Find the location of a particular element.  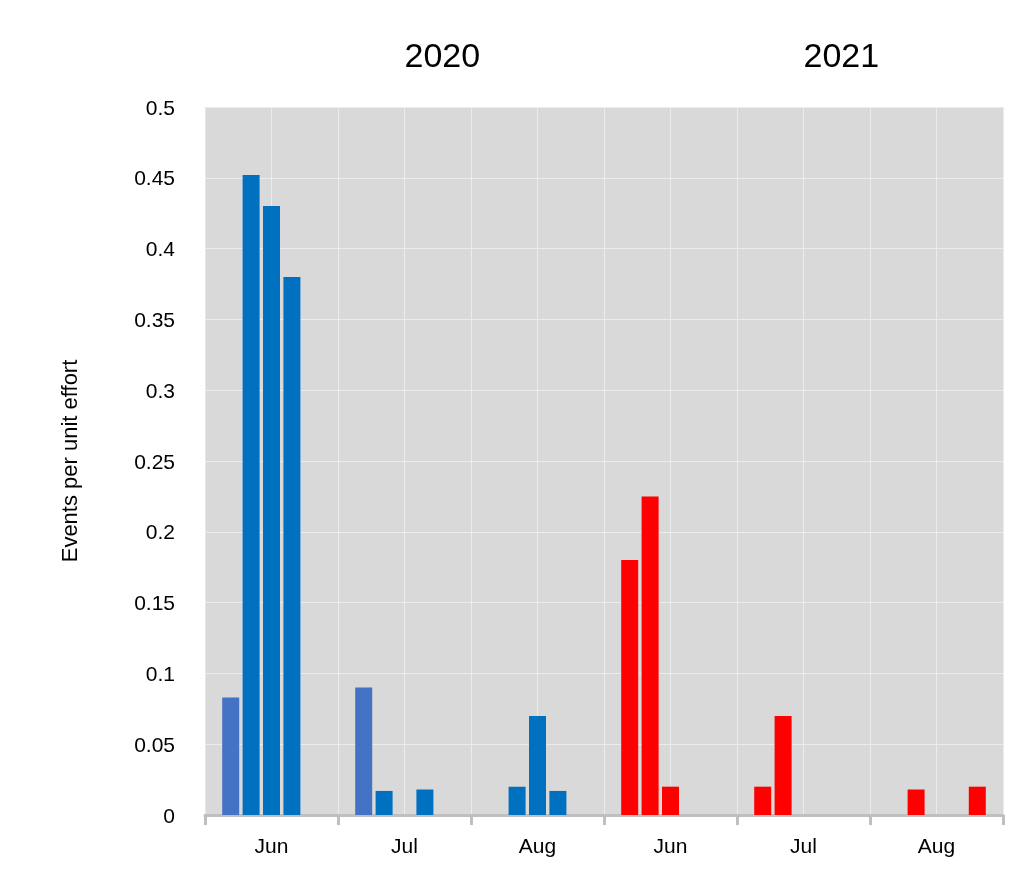

y-tick-label: 0.05 is located at coordinates (154, 744).